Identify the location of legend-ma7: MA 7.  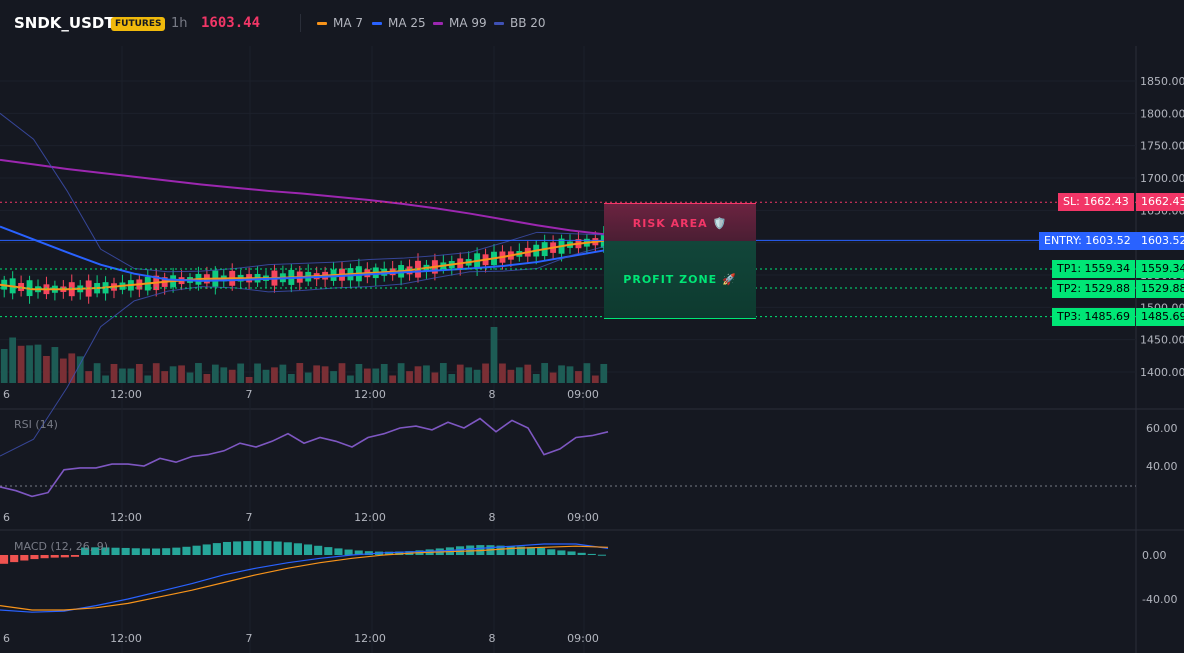
(340, 23).